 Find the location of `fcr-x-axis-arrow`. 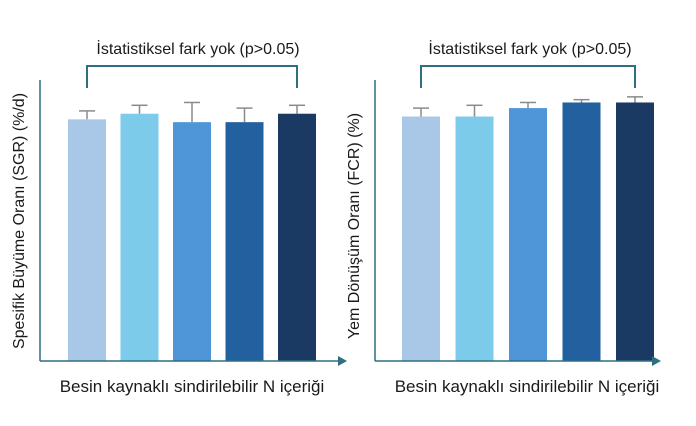

fcr-x-axis-arrow is located at coordinates (656, 361).